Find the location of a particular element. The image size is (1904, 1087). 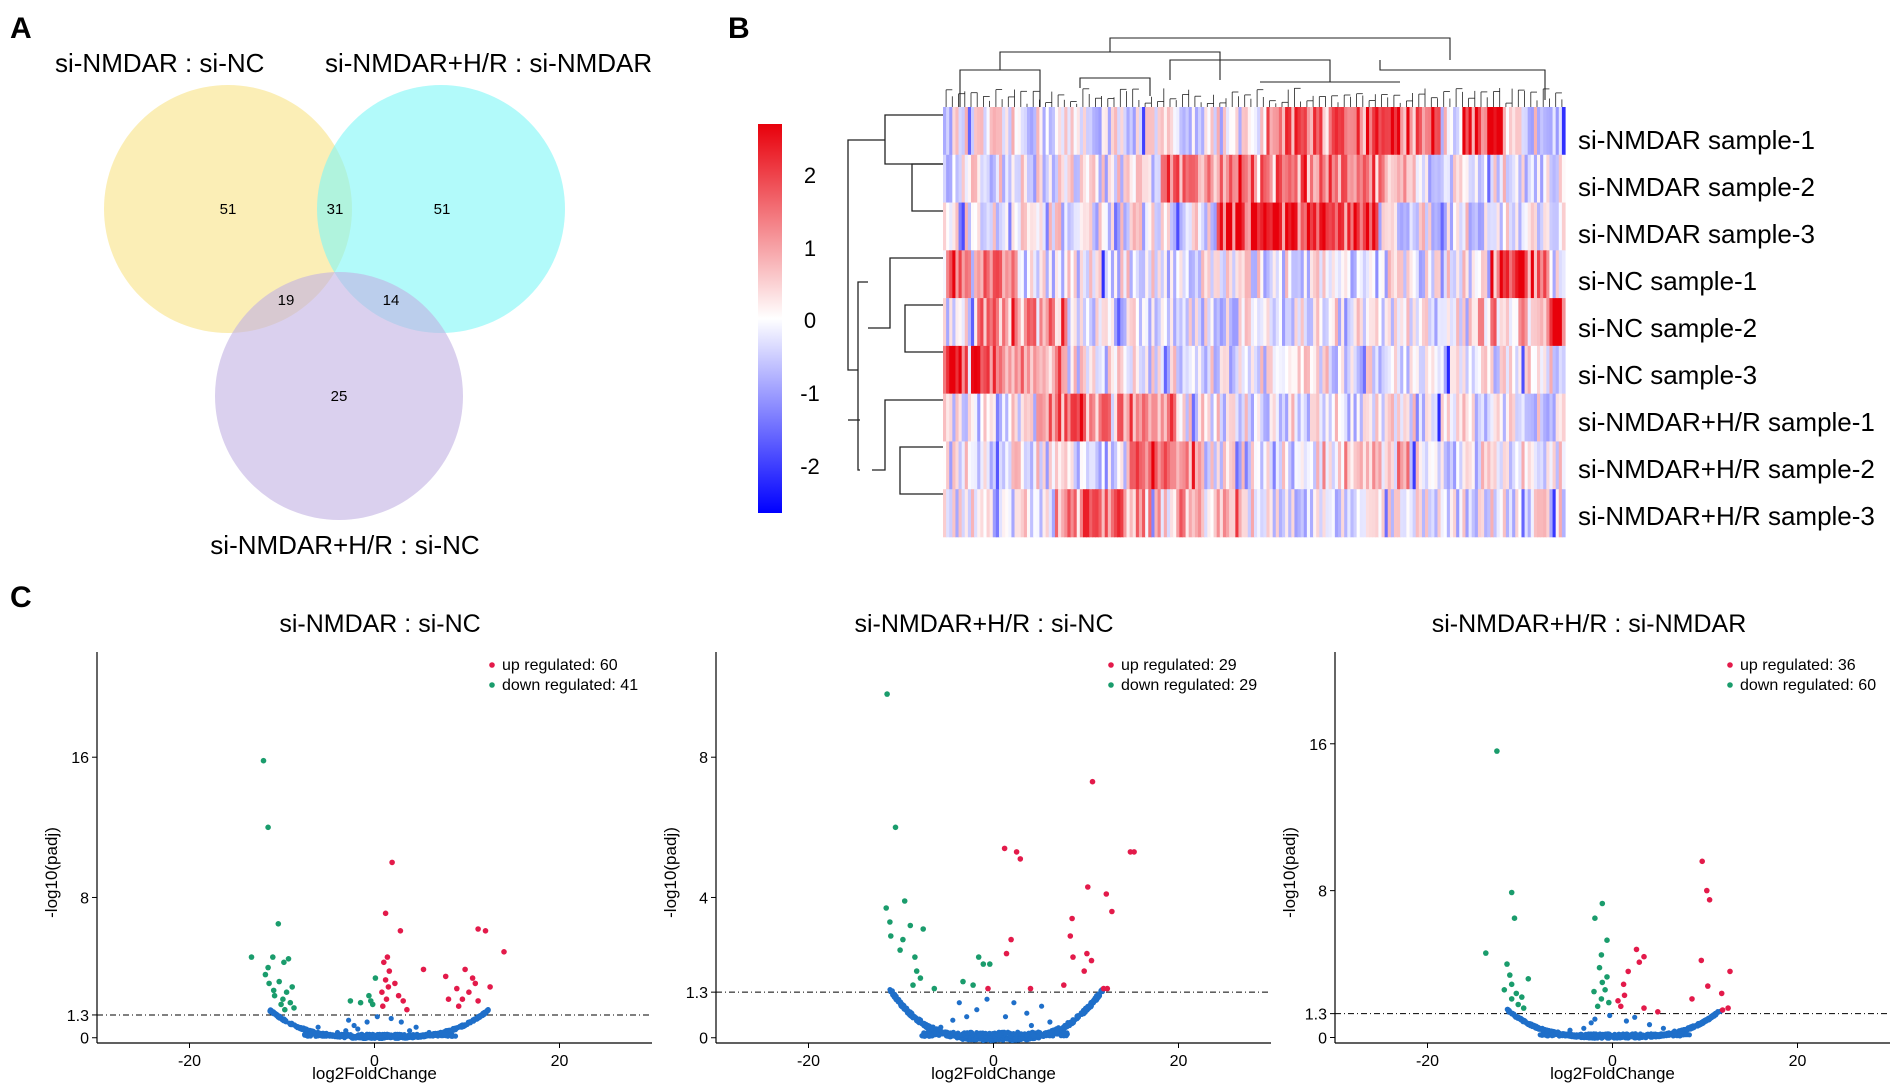

x-tick-label: 0 is located at coordinates (1612, 1061).